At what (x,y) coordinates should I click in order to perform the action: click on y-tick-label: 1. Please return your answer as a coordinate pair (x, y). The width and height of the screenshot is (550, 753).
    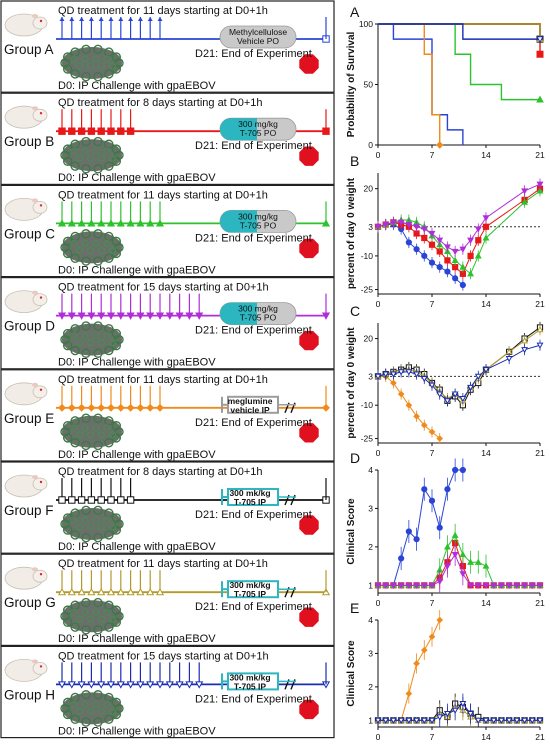
    Looking at the image, I should click on (370, 585).